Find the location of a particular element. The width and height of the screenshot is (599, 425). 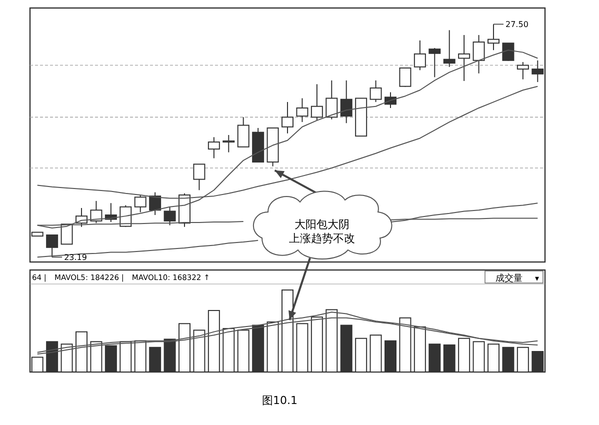

text: 成交量 is located at coordinates (509, 278).